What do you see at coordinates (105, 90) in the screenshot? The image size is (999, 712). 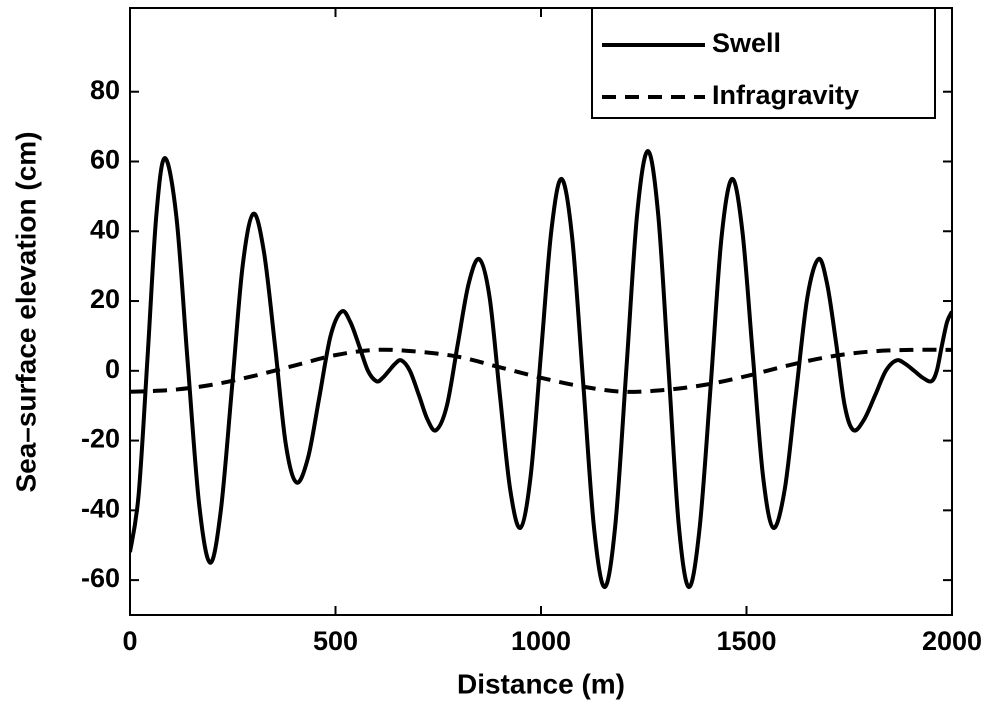 I see `y-tick-label: 80` at bounding box center [105, 90].